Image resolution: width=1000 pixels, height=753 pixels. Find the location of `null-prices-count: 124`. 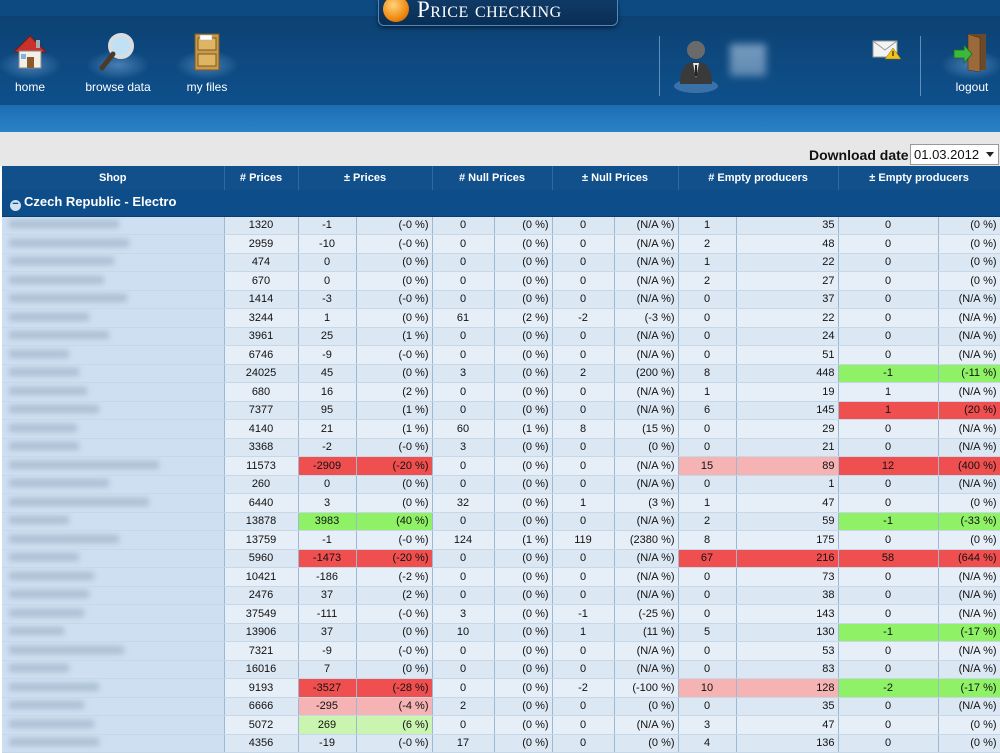

null-prices-count: 124 is located at coordinates (463, 540).